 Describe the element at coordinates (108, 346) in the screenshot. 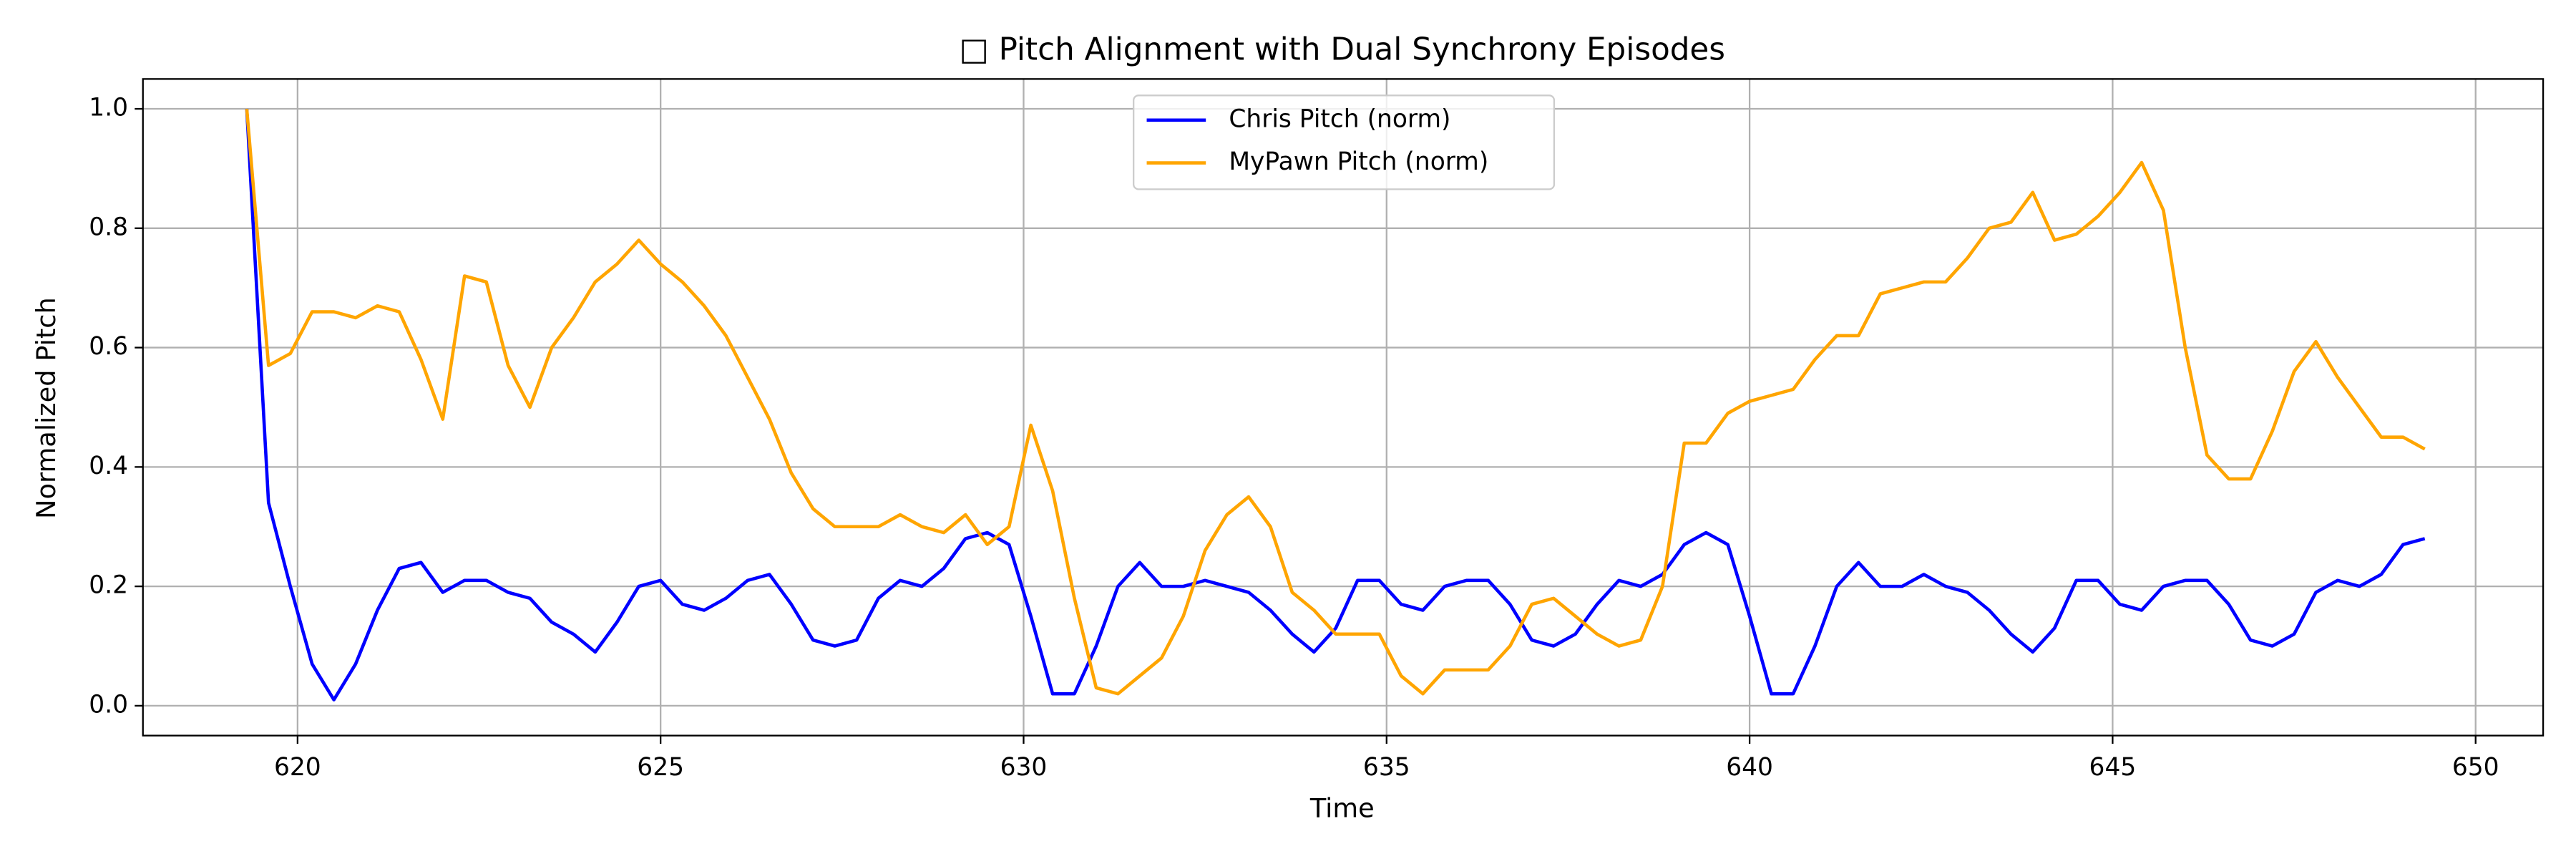

I see `y-tick-label: 0.6` at that location.